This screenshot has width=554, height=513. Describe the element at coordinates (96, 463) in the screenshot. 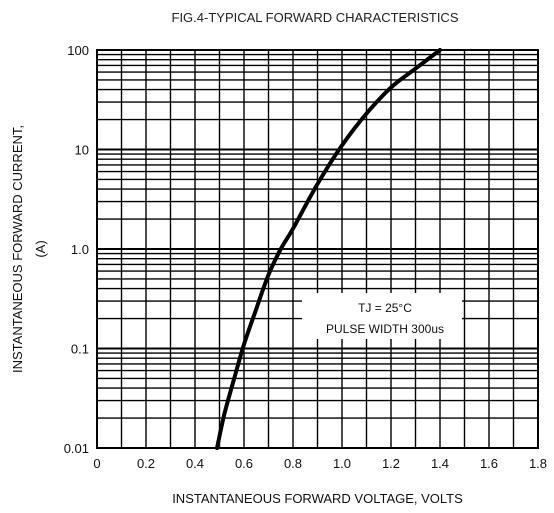

I see `x-tick-label: 0` at that location.